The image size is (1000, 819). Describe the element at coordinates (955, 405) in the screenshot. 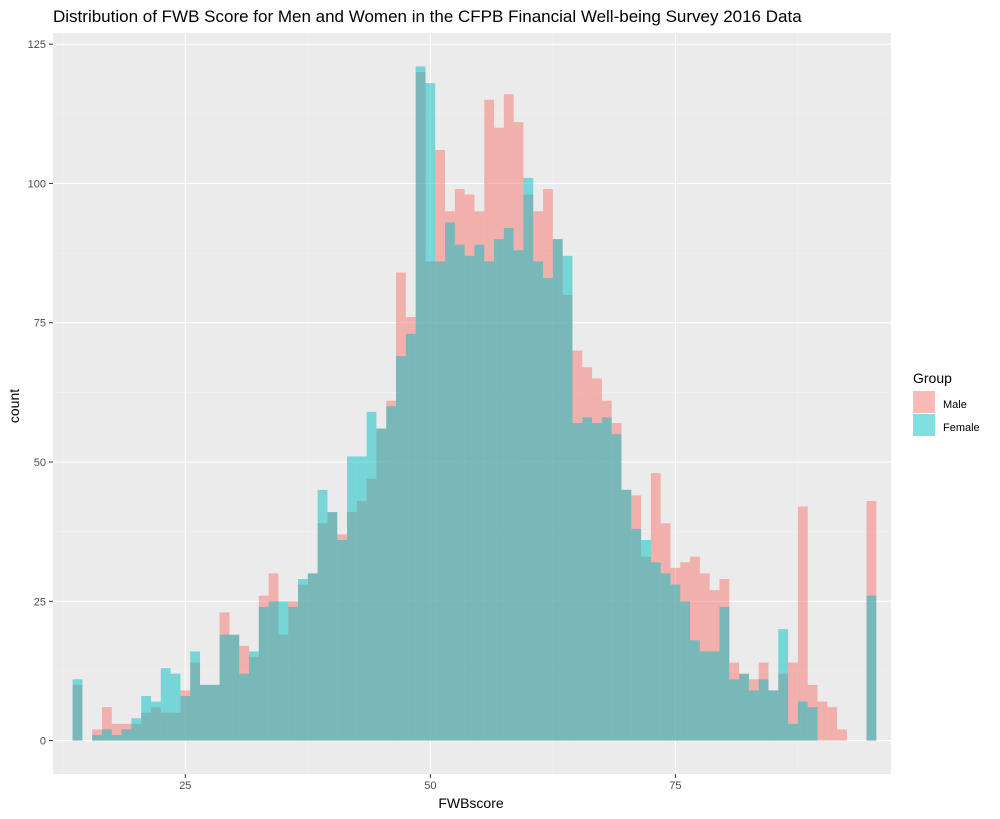

I see `legend-label-male: Male` at that location.